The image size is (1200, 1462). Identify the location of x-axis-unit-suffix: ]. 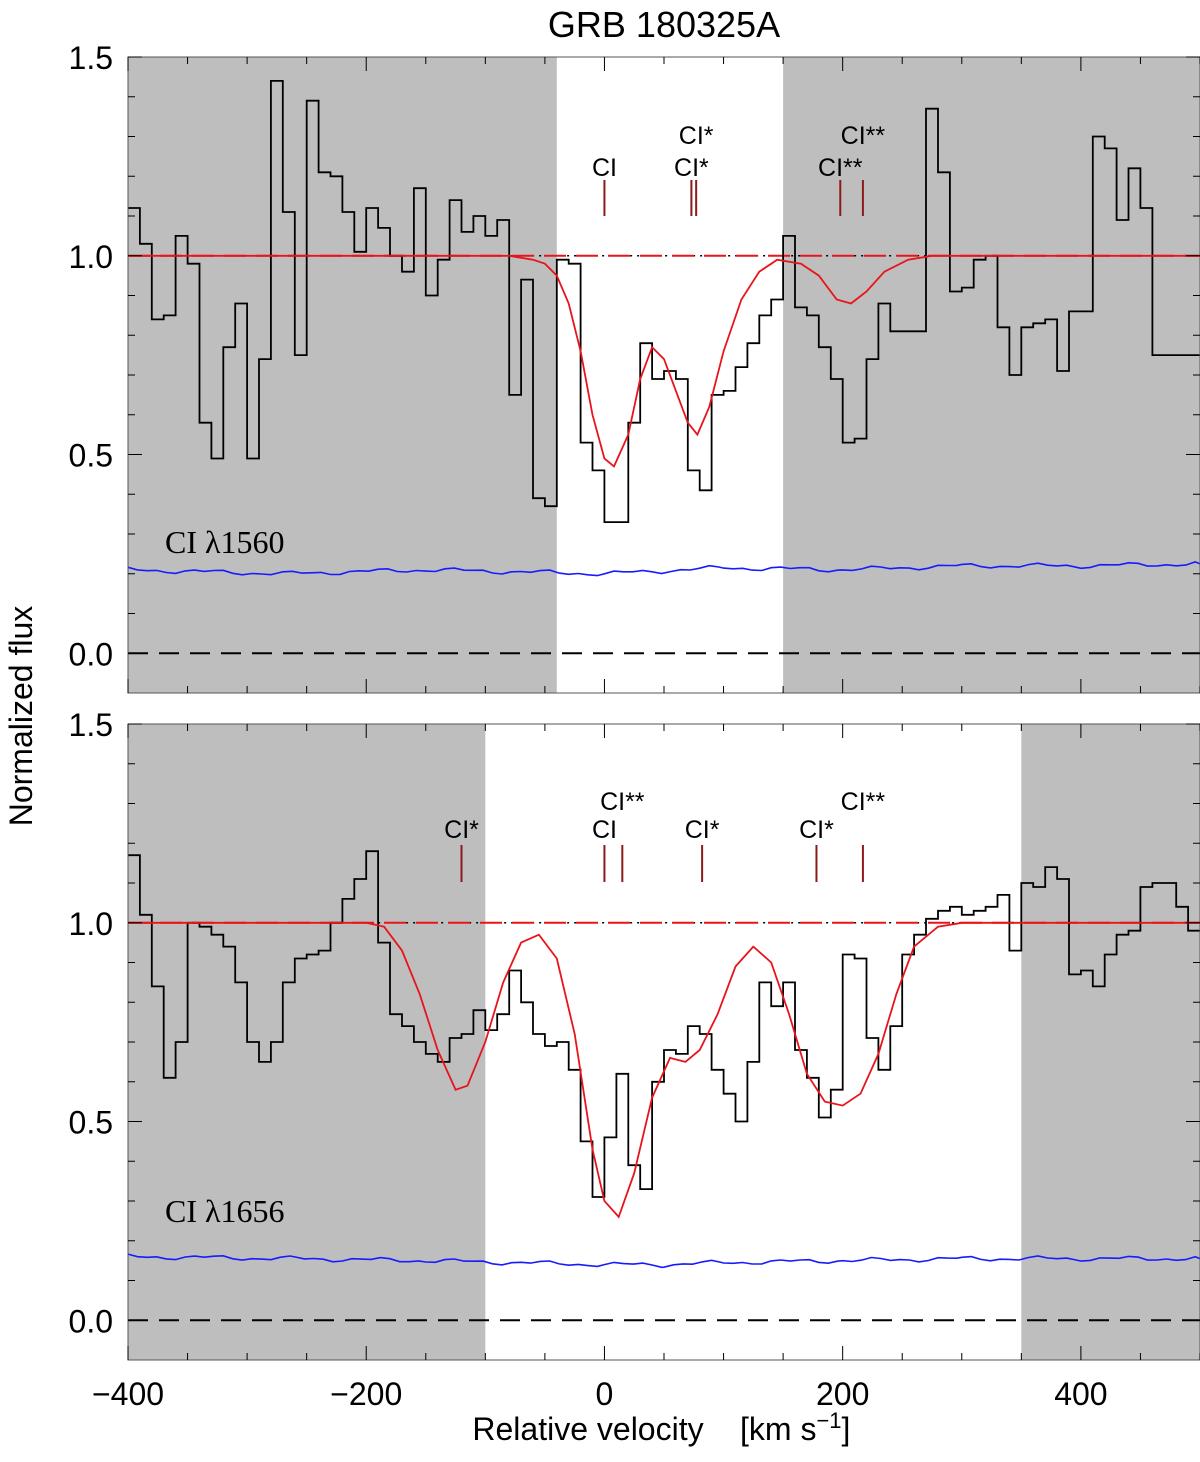
(846, 1429).